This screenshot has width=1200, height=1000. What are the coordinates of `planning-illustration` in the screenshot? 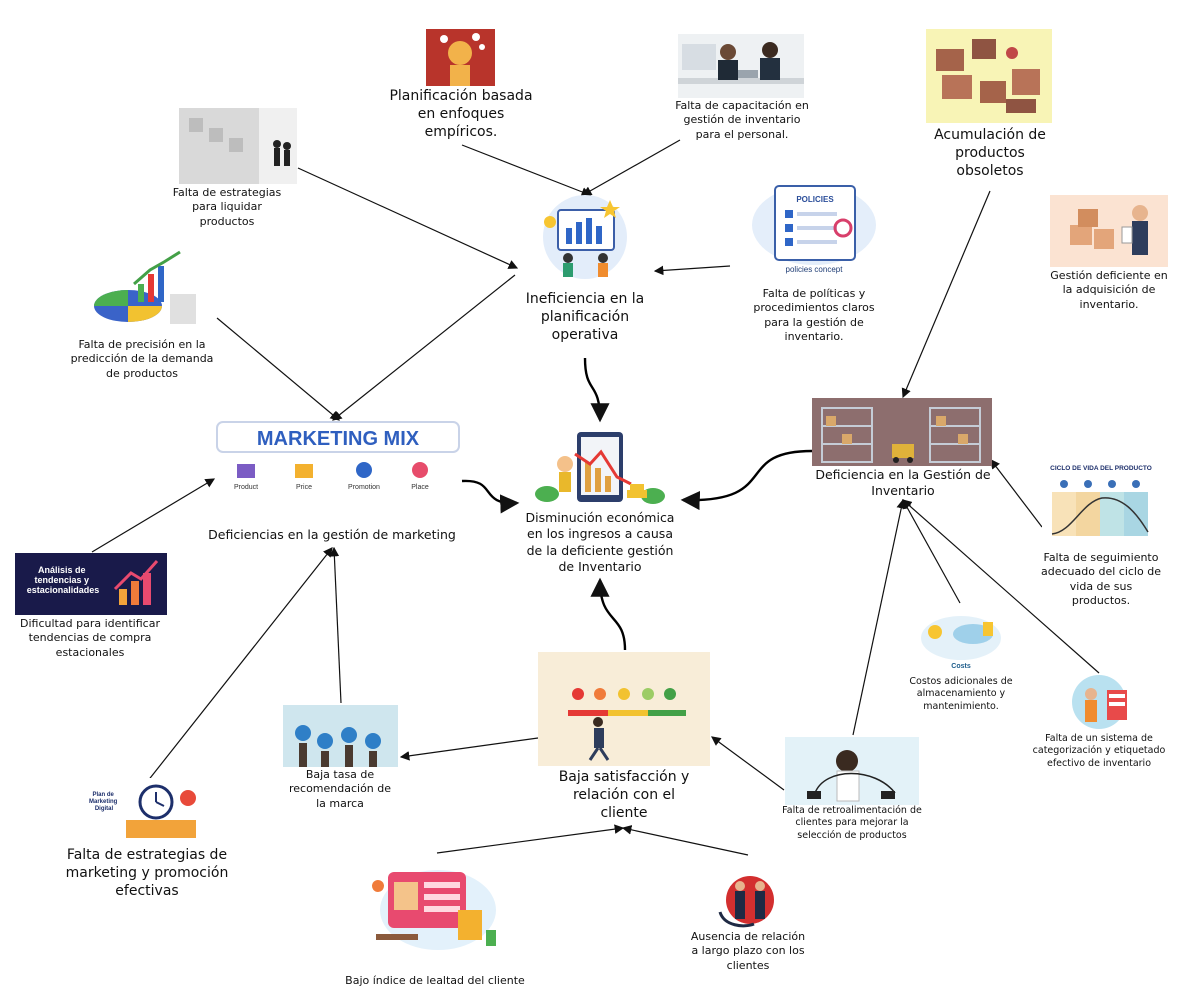 It's located at (585, 239).